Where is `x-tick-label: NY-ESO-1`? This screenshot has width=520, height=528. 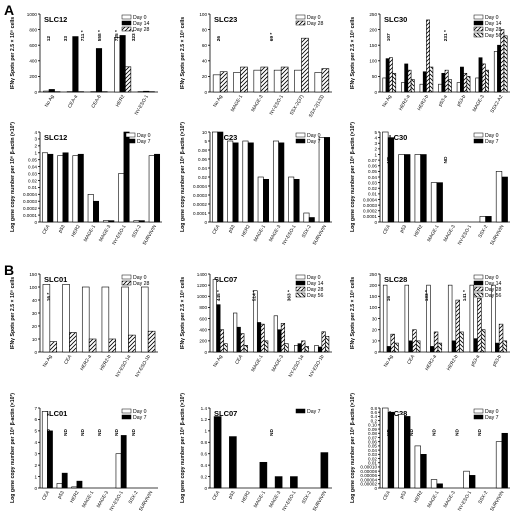
x-tick-label: NY-ESO-1 is located at coordinates (119, 235).